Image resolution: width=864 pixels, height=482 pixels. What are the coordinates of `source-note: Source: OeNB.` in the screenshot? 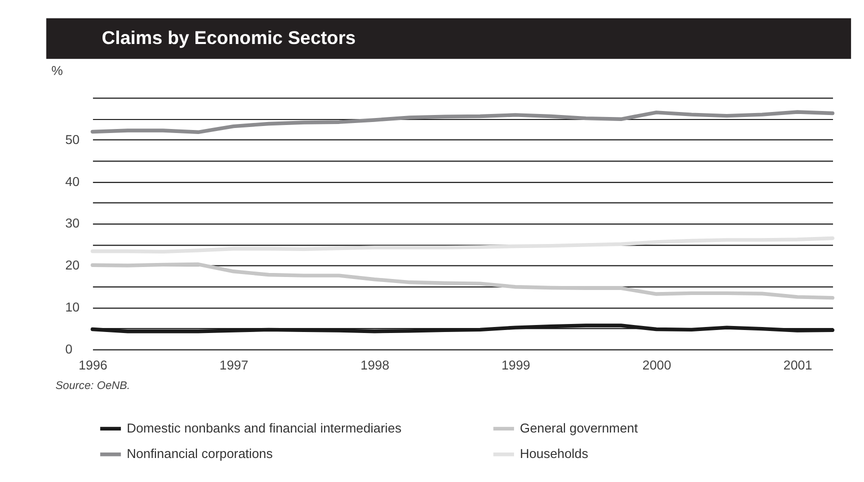 It's located at (93, 386).